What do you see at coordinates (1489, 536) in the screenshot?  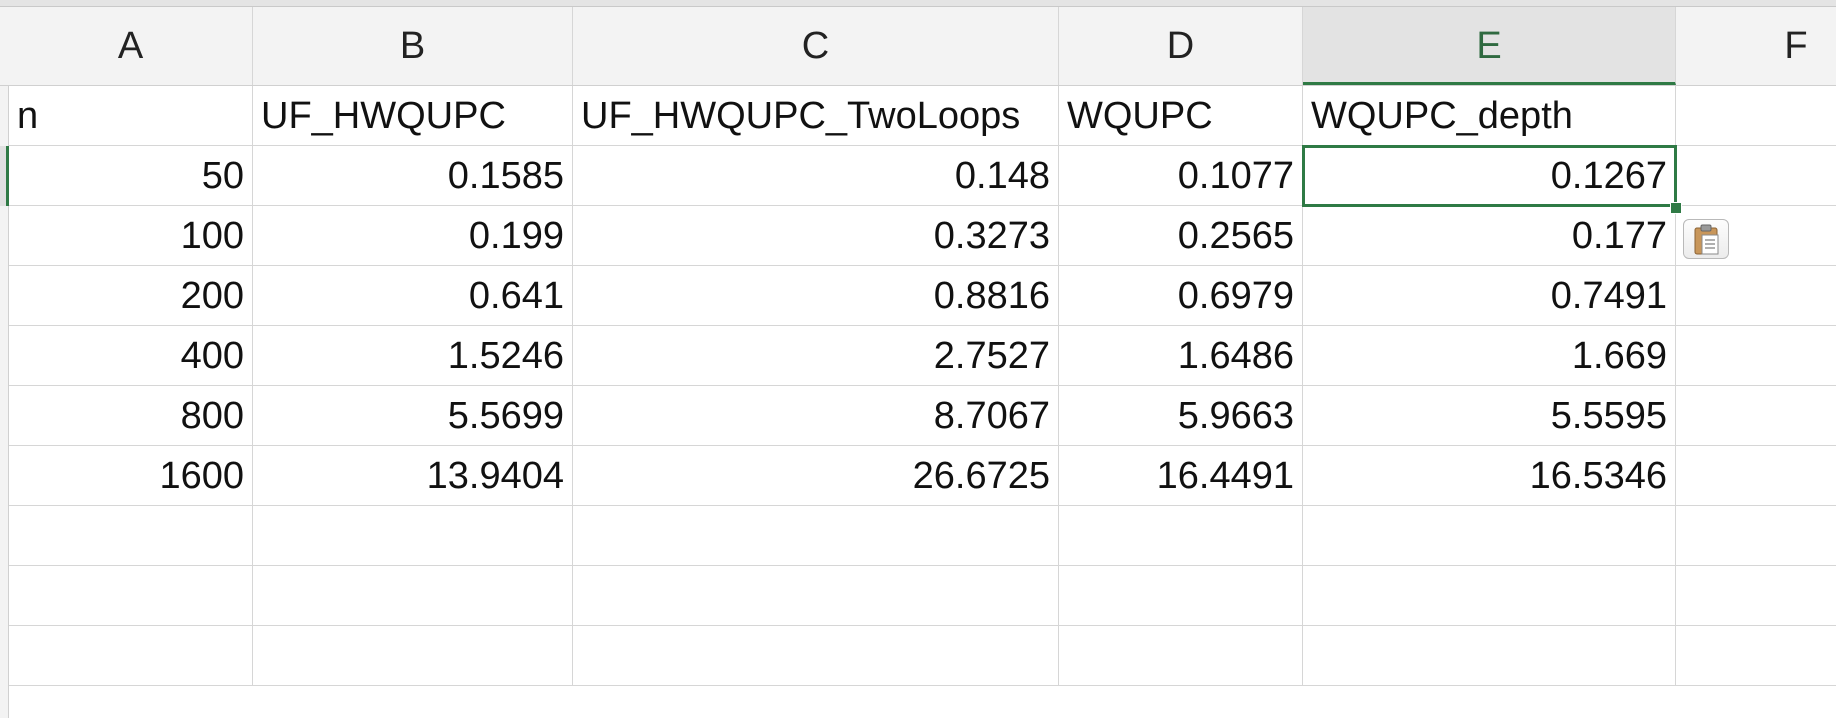 I see `cell-e8` at bounding box center [1489, 536].